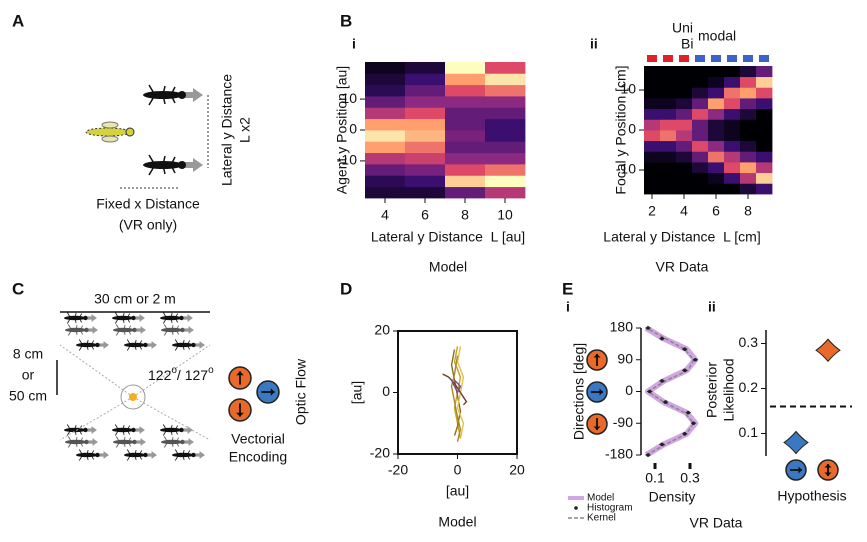 The image size is (867, 542). What do you see at coordinates (465, 215) in the screenshot?
I see `x-tick-label: 8` at bounding box center [465, 215].